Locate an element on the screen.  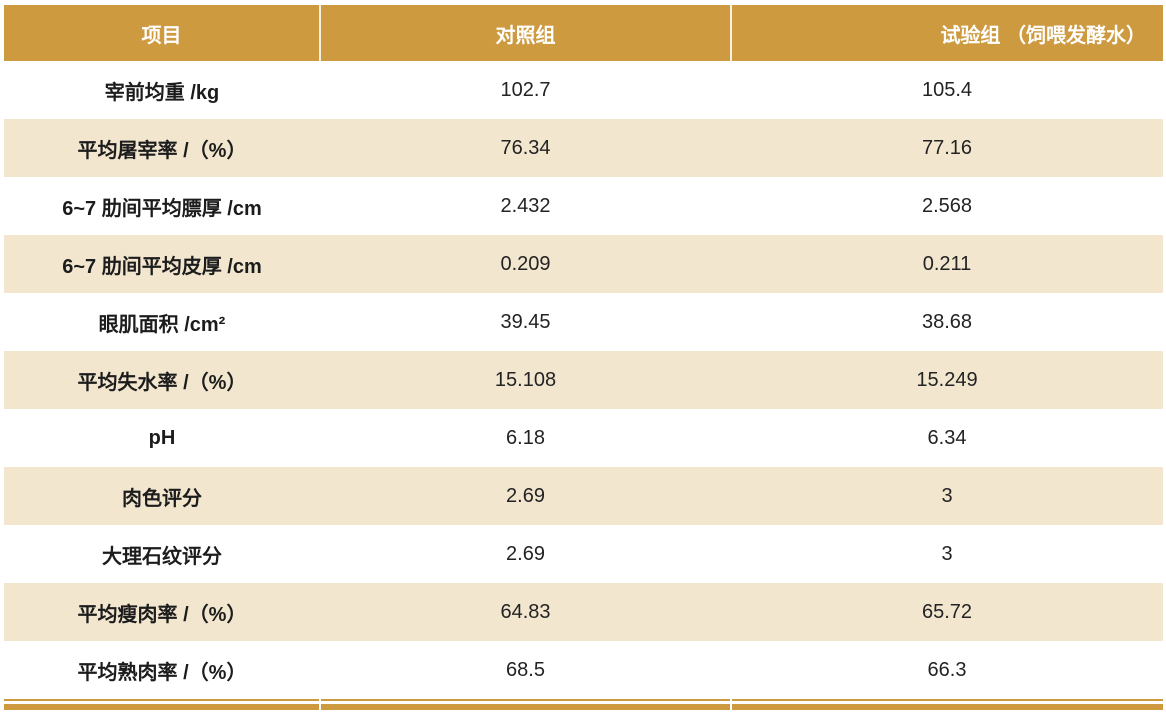
row-test-value: 0.211 is located at coordinates (947, 264).